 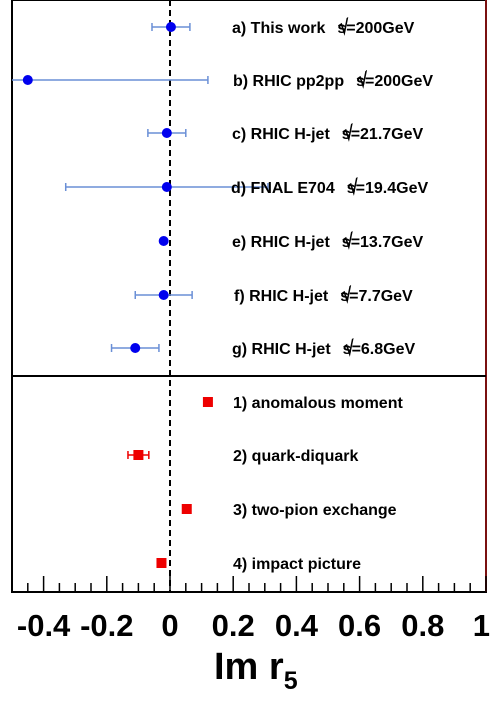 I want to click on x-axis-ticks, so click(x=249, y=584).